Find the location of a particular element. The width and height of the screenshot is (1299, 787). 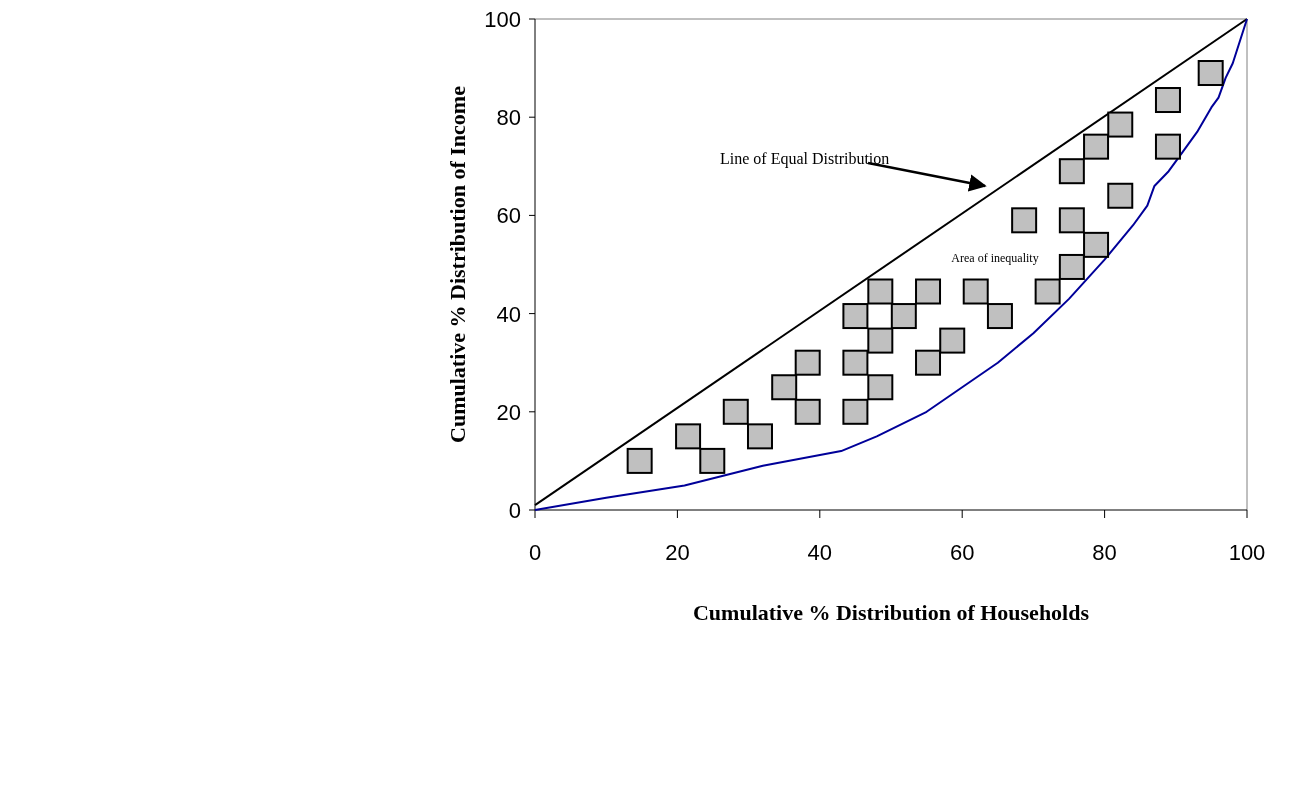

x-tick-label: 20 is located at coordinates (677, 552).